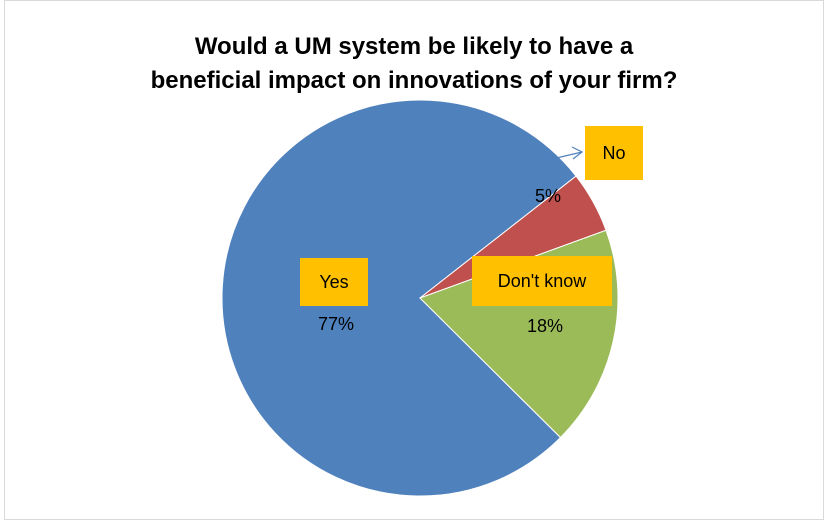  I want to click on slice-value-no: 5%, so click(548, 196).